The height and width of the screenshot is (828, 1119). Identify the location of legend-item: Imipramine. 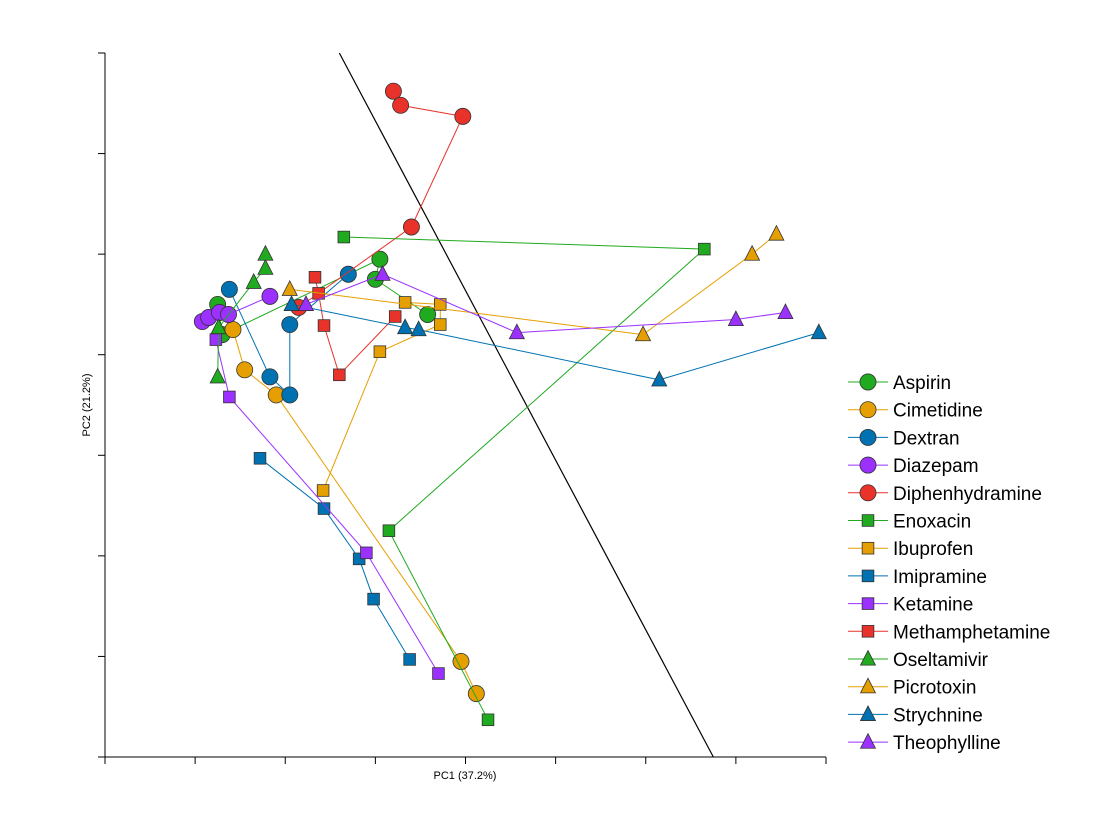
(917, 577).